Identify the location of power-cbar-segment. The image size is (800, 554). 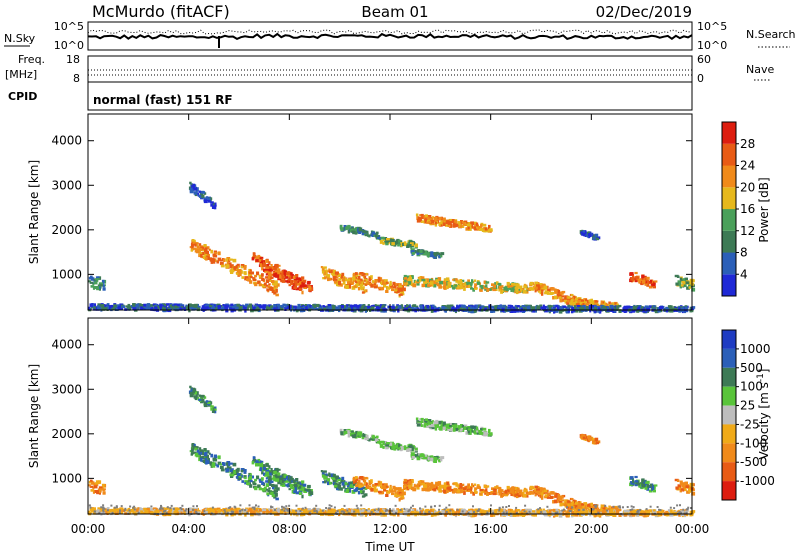
(729, 176).